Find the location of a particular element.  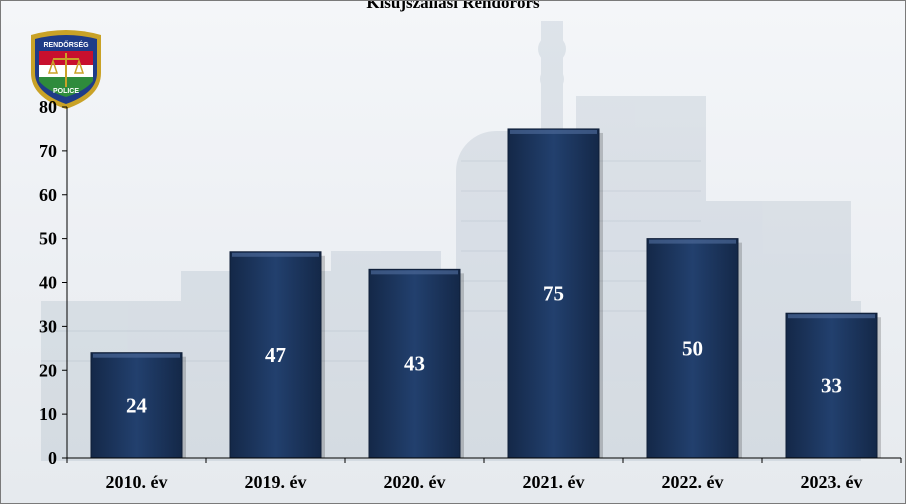

svg-text: RENDŐRSÉG is located at coordinates (66, 44).